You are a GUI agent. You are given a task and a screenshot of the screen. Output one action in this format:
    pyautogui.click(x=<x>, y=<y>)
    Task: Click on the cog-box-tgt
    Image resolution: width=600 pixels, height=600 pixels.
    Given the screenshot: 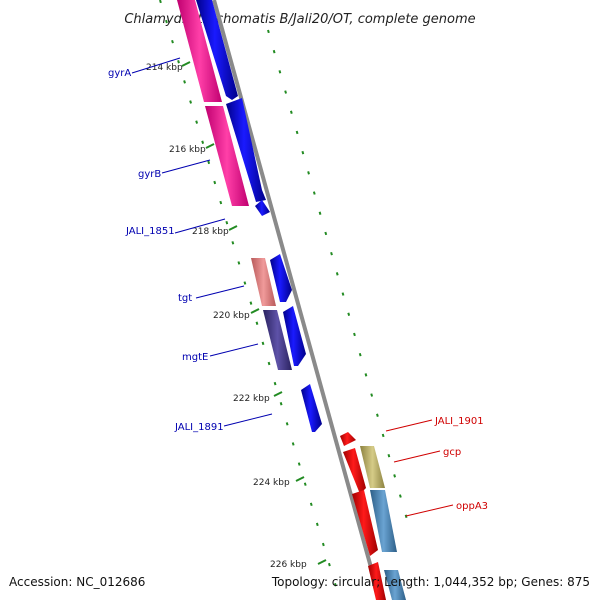 What is the action you would take?
    pyautogui.click(x=263, y=282)
    